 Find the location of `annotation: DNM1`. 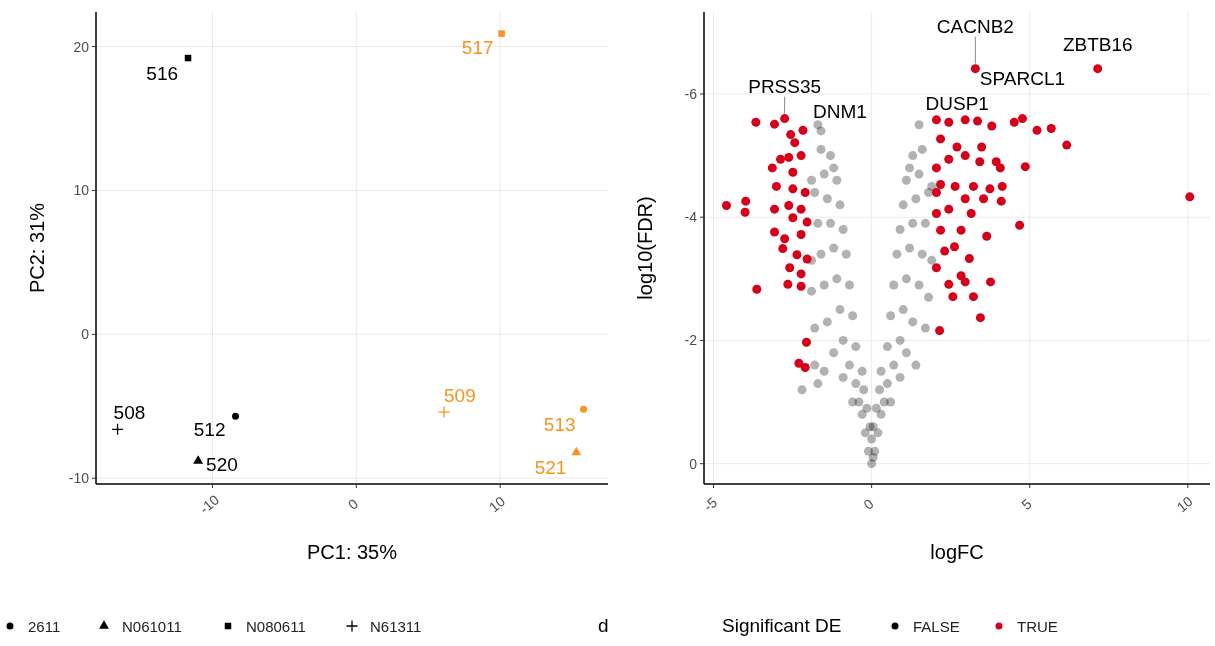

annotation: DNM1 is located at coordinates (839, 112).